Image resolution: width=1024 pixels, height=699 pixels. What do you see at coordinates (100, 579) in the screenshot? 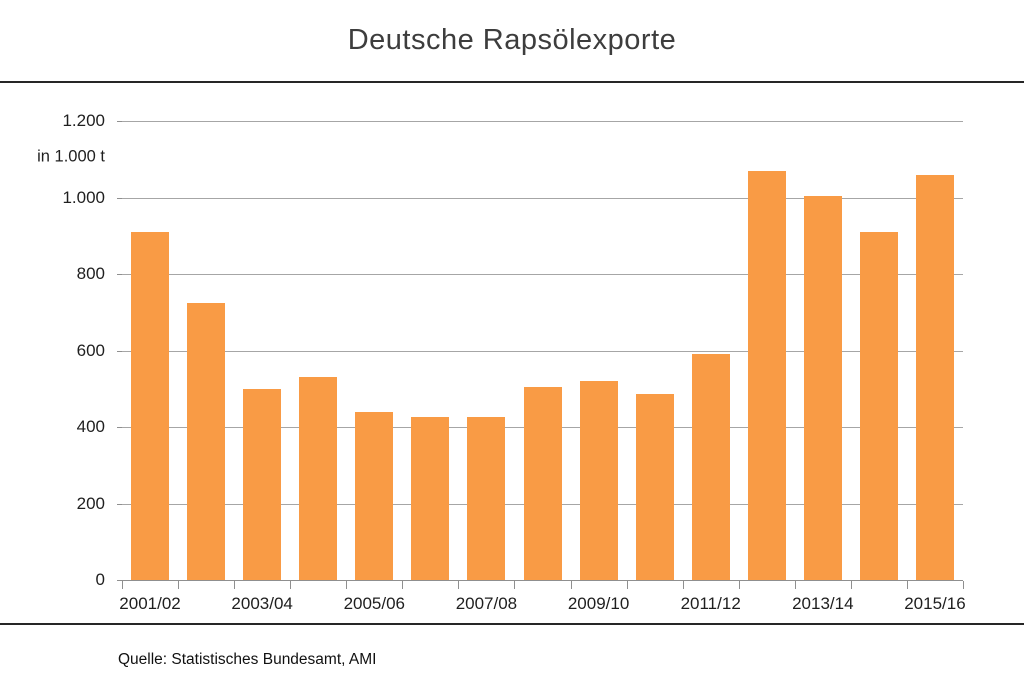
I see `y-tick-label: 0` at bounding box center [100, 579].